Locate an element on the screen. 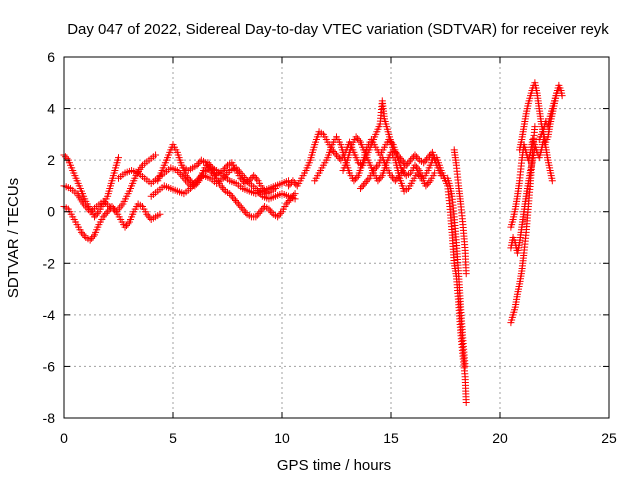  y-tick-label: -4 is located at coordinates (49, 315).